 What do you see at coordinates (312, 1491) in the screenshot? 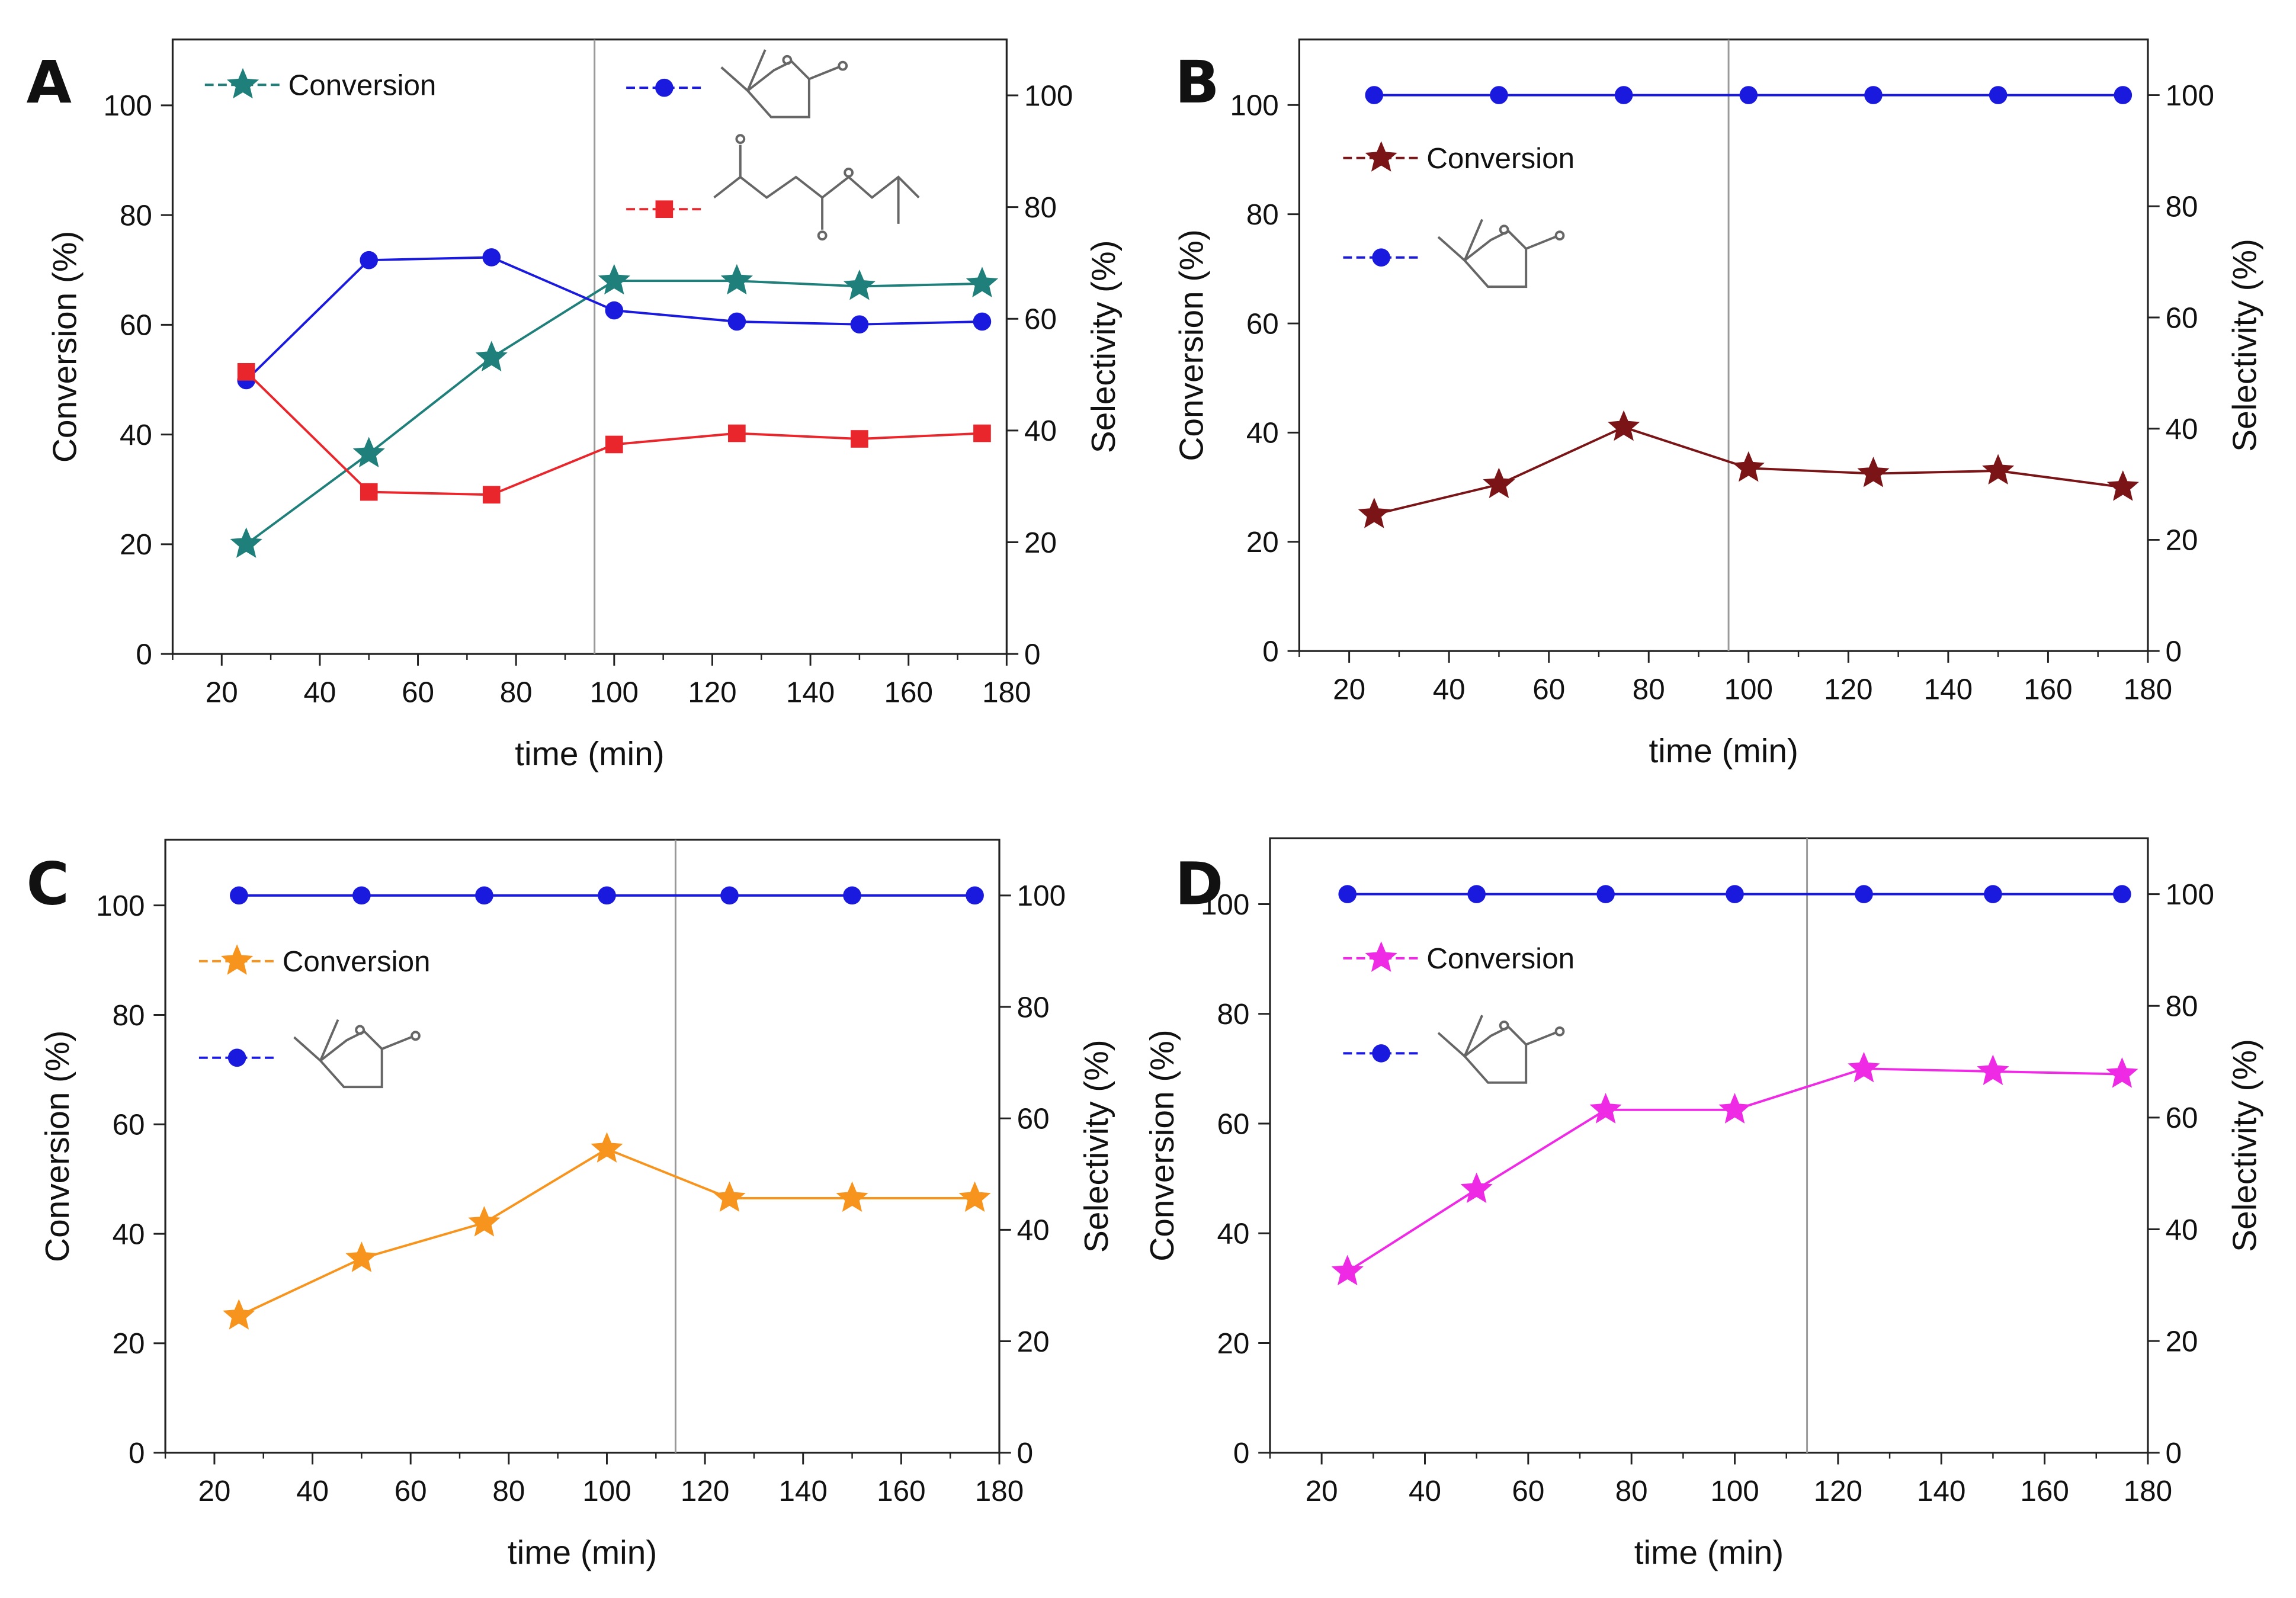
I see `x-tick-label: 40` at bounding box center [312, 1491].